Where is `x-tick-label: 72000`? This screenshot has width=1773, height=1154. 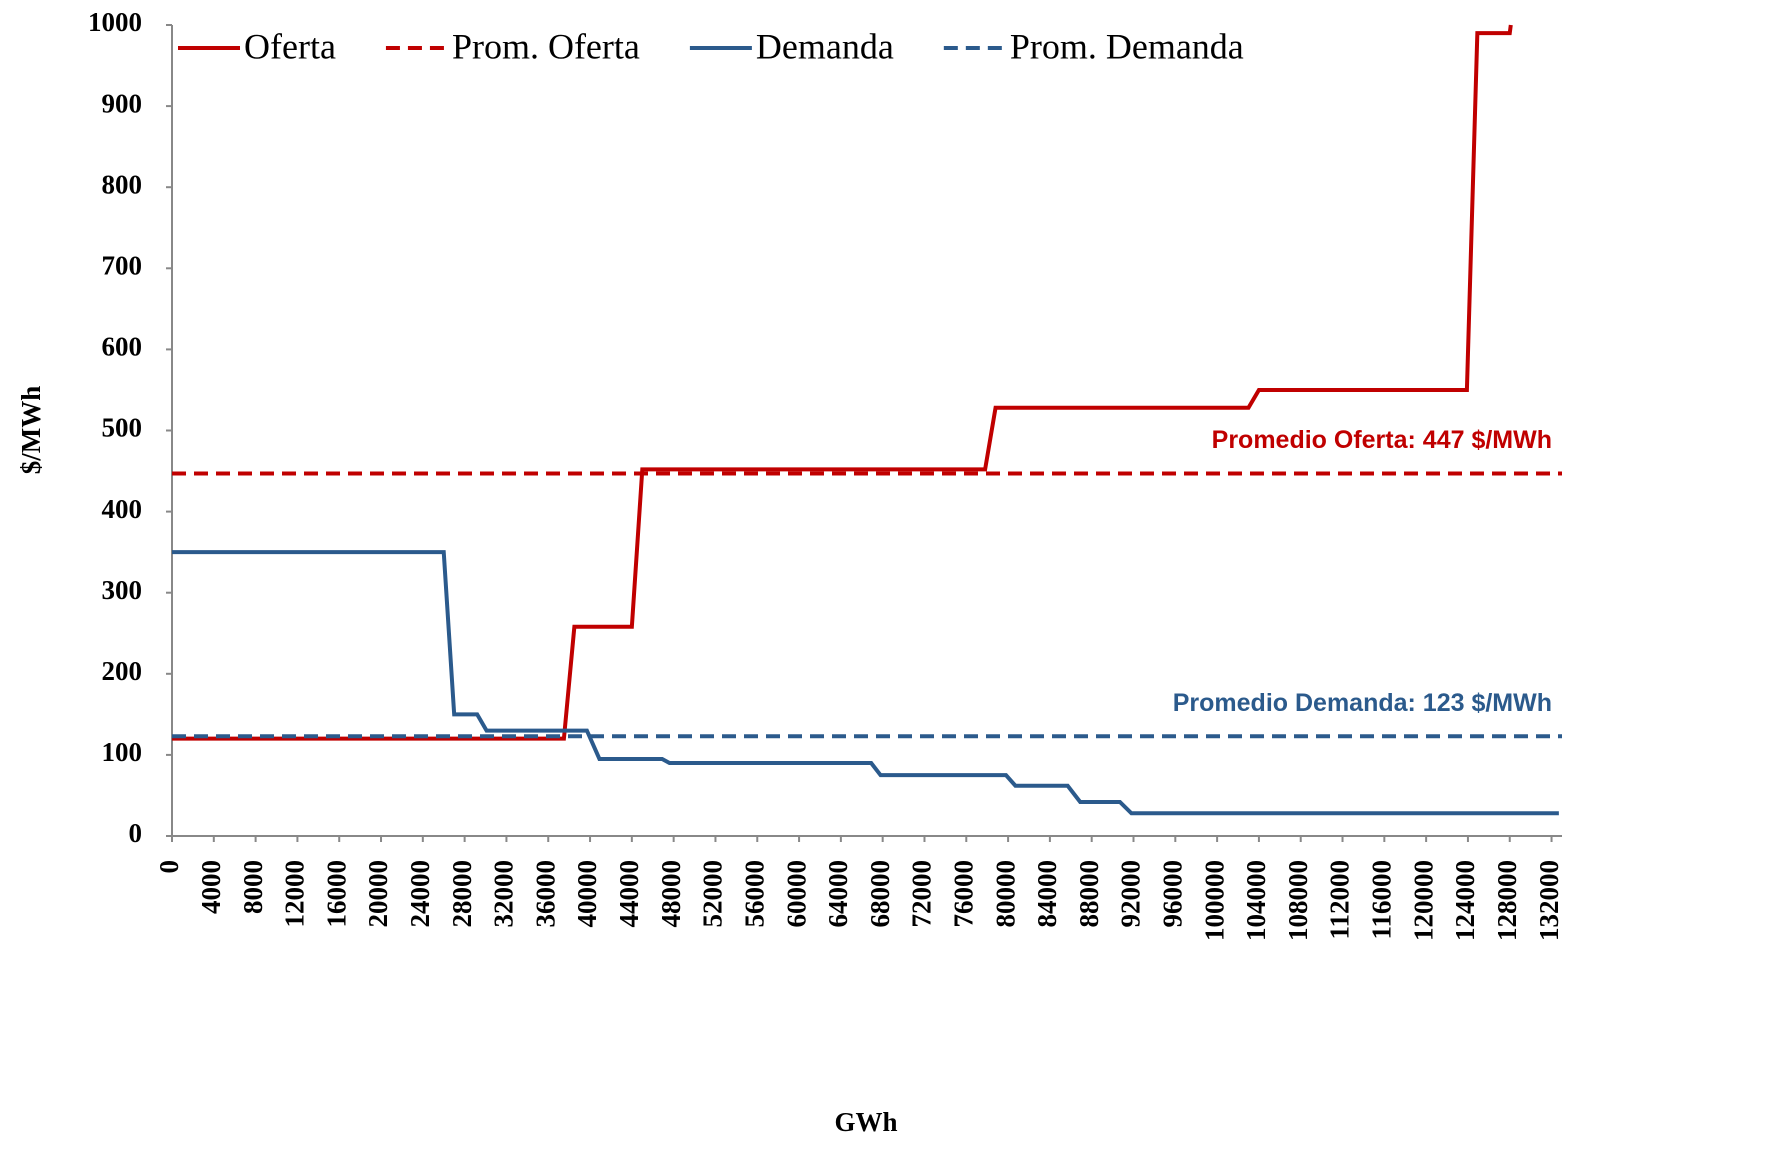
x-tick-label: 72000 is located at coordinates (922, 894).